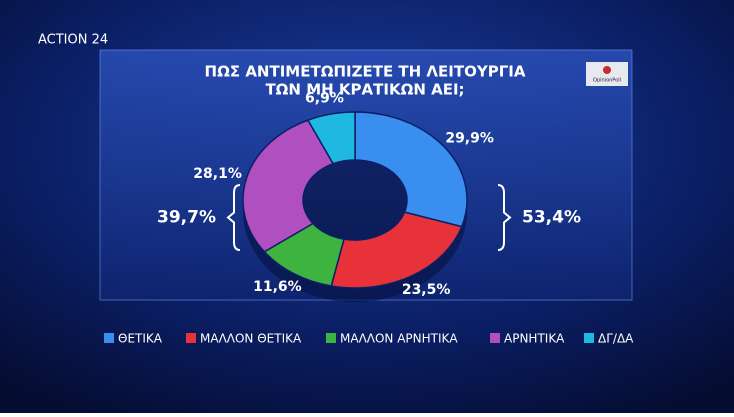 This screenshot has height=417, width=734. Describe the element at coordinates (607, 81) in the screenshot. I see `source-logo: OpinionPoll` at that location.